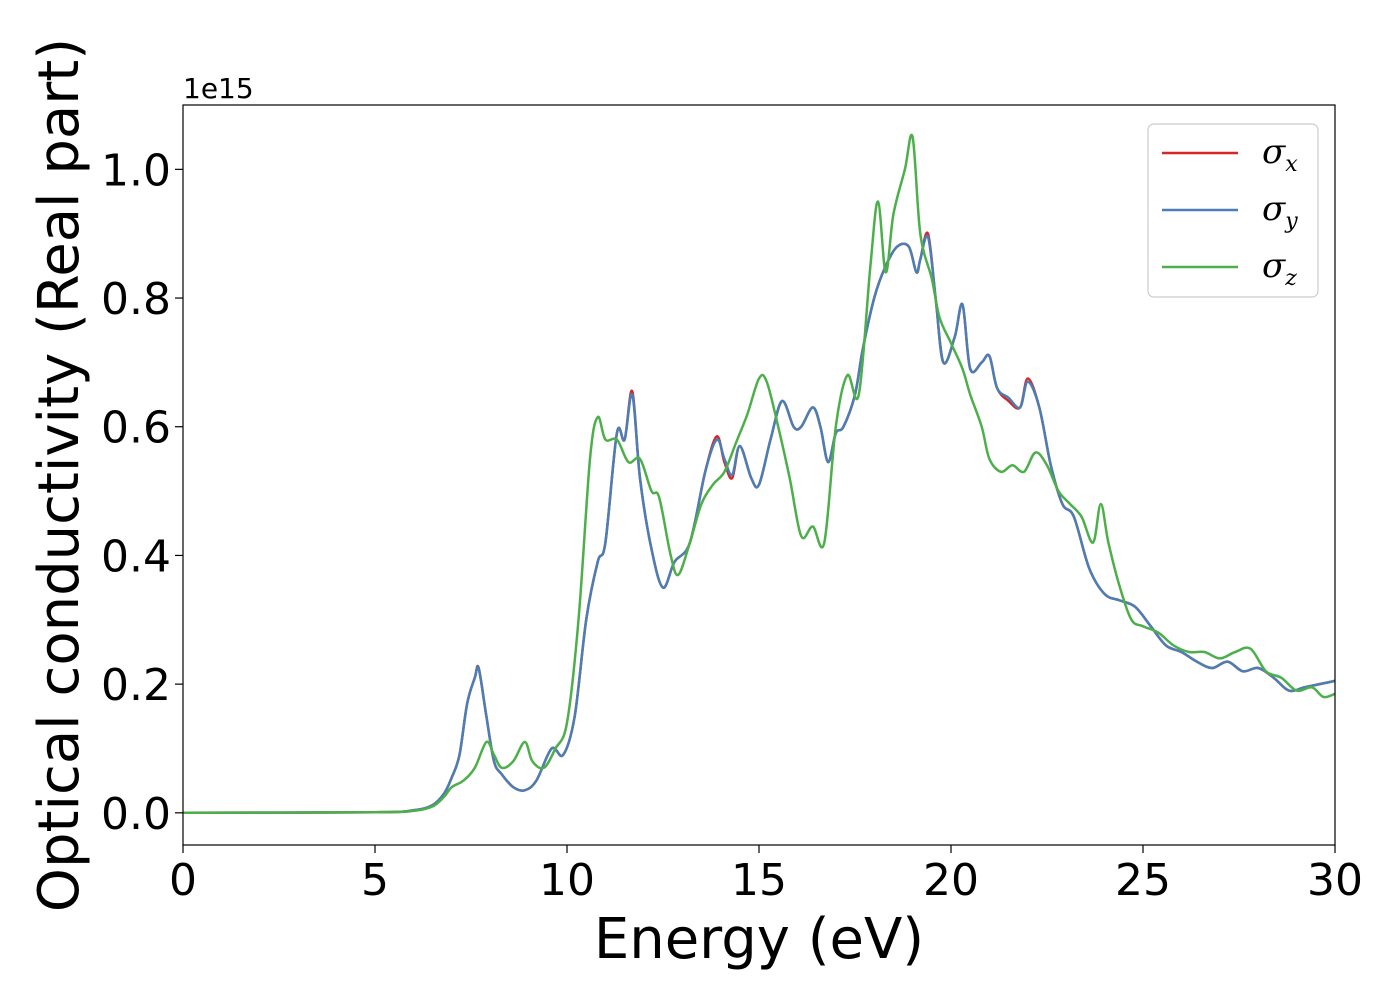 This screenshot has height=1000, width=1400. Describe the element at coordinates (1143, 880) in the screenshot. I see `x-tick-label: 25` at that location.